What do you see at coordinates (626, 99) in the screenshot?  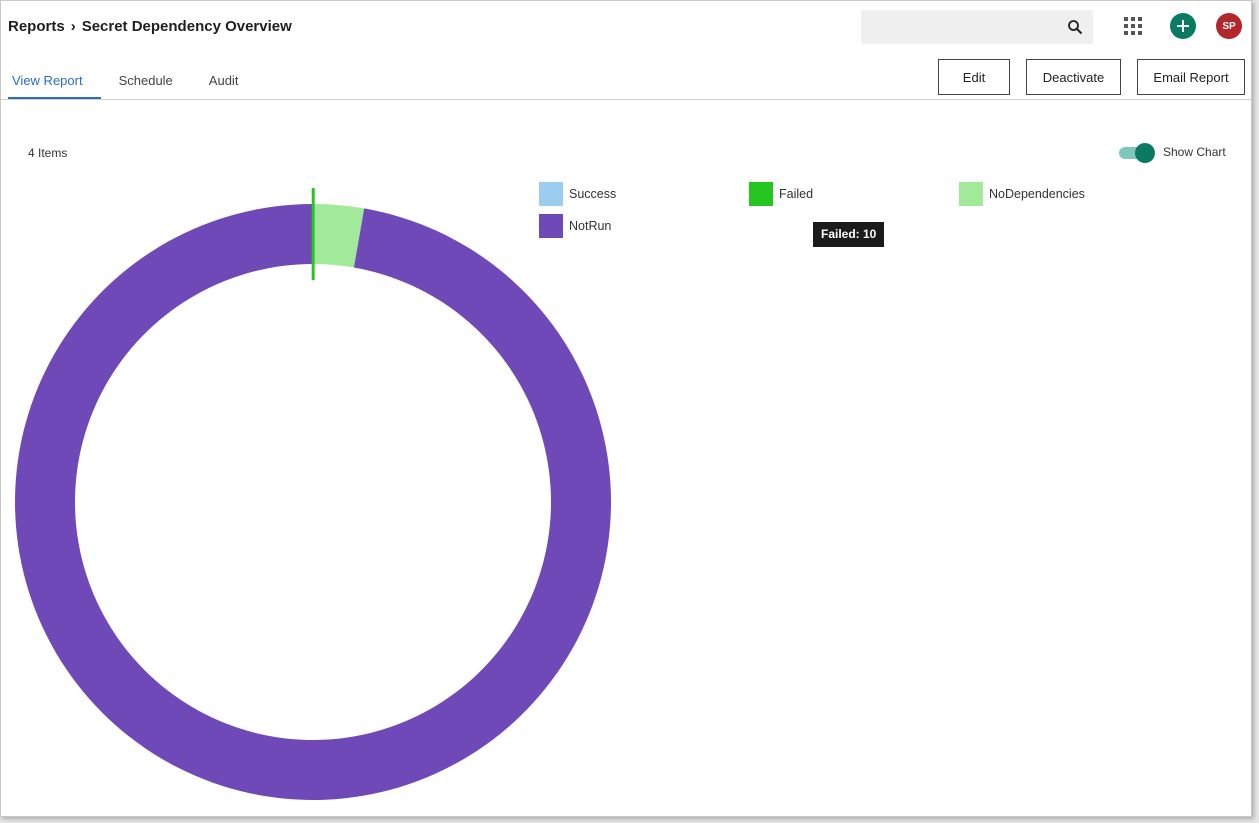 I see `divider` at bounding box center [626, 99].